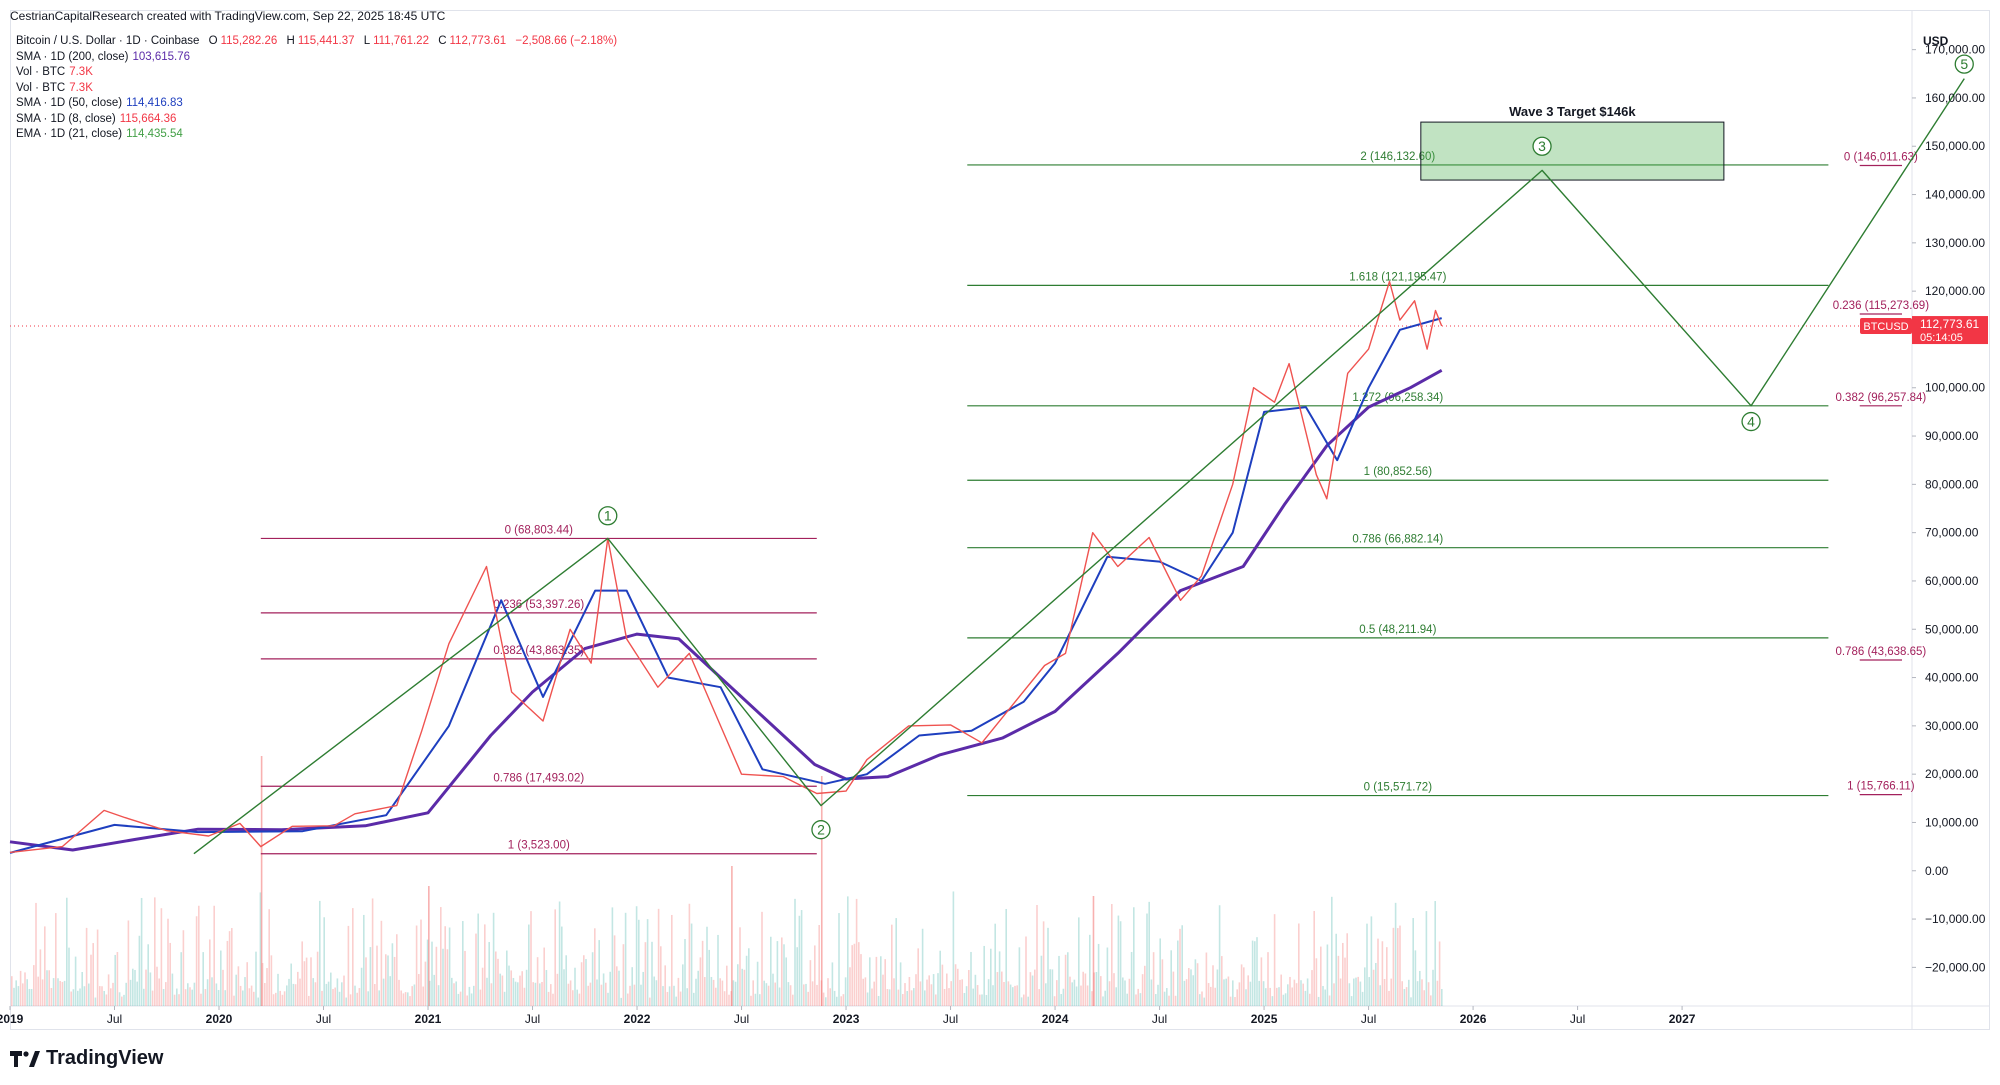 The image size is (2000, 1085). I want to click on legend-indicator-row: SMA · 1D (200, close) 103,615.76, so click(319, 58).